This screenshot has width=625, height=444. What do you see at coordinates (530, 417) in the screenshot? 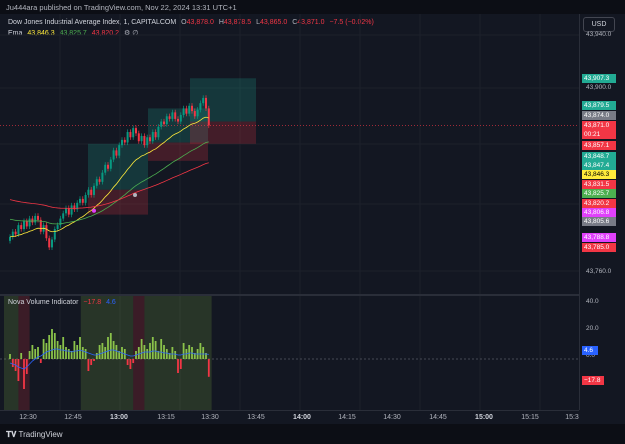
I see `time-tick: 15:15` at bounding box center [530, 417].